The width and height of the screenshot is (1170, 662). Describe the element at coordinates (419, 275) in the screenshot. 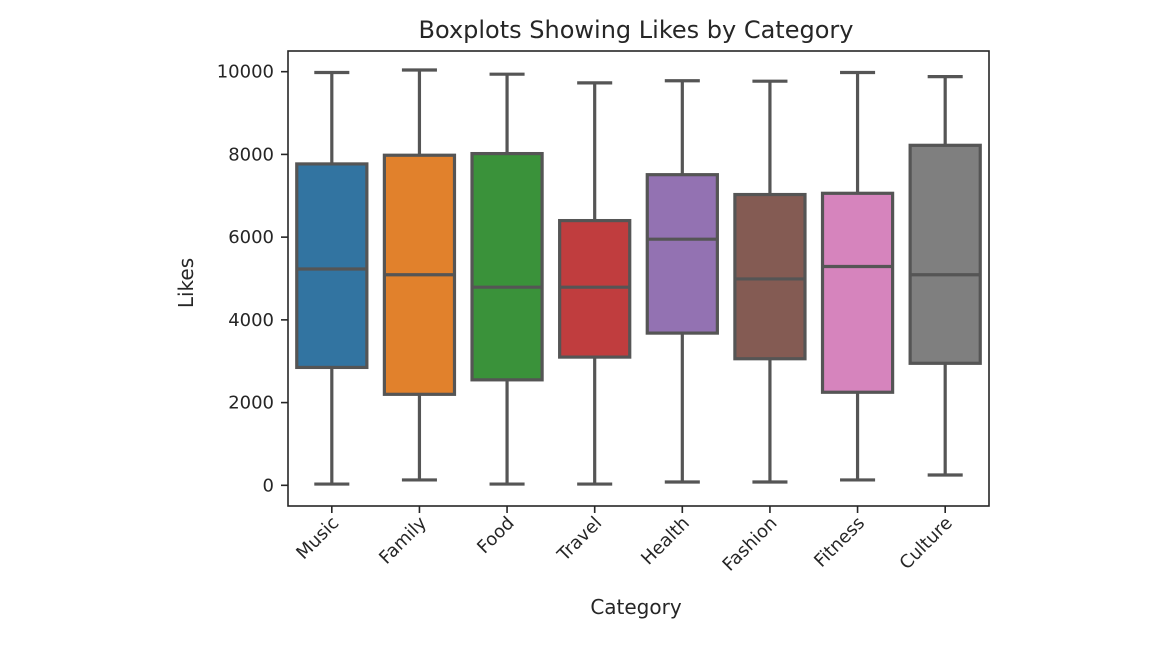

I see `box-group-family` at that location.